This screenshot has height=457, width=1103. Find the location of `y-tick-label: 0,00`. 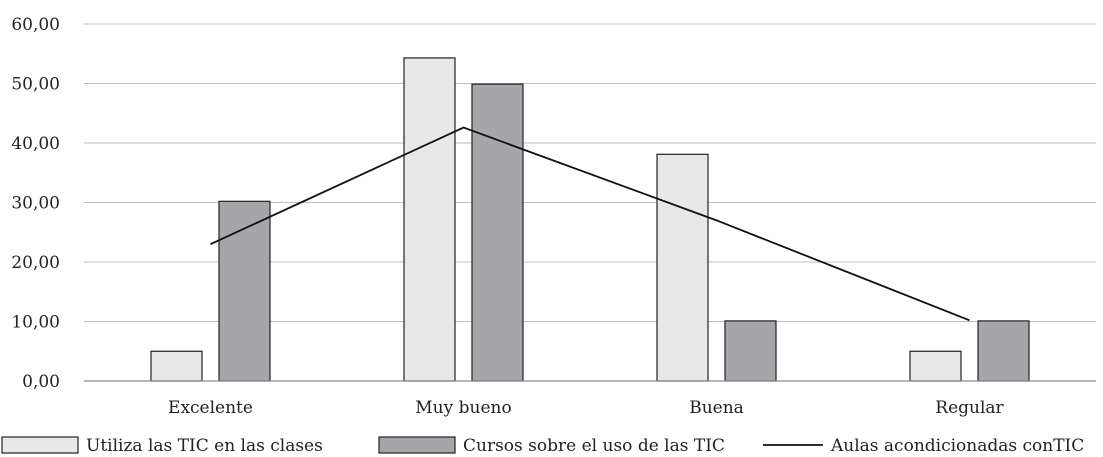

y-tick-label: 0,00 is located at coordinates (41, 382).